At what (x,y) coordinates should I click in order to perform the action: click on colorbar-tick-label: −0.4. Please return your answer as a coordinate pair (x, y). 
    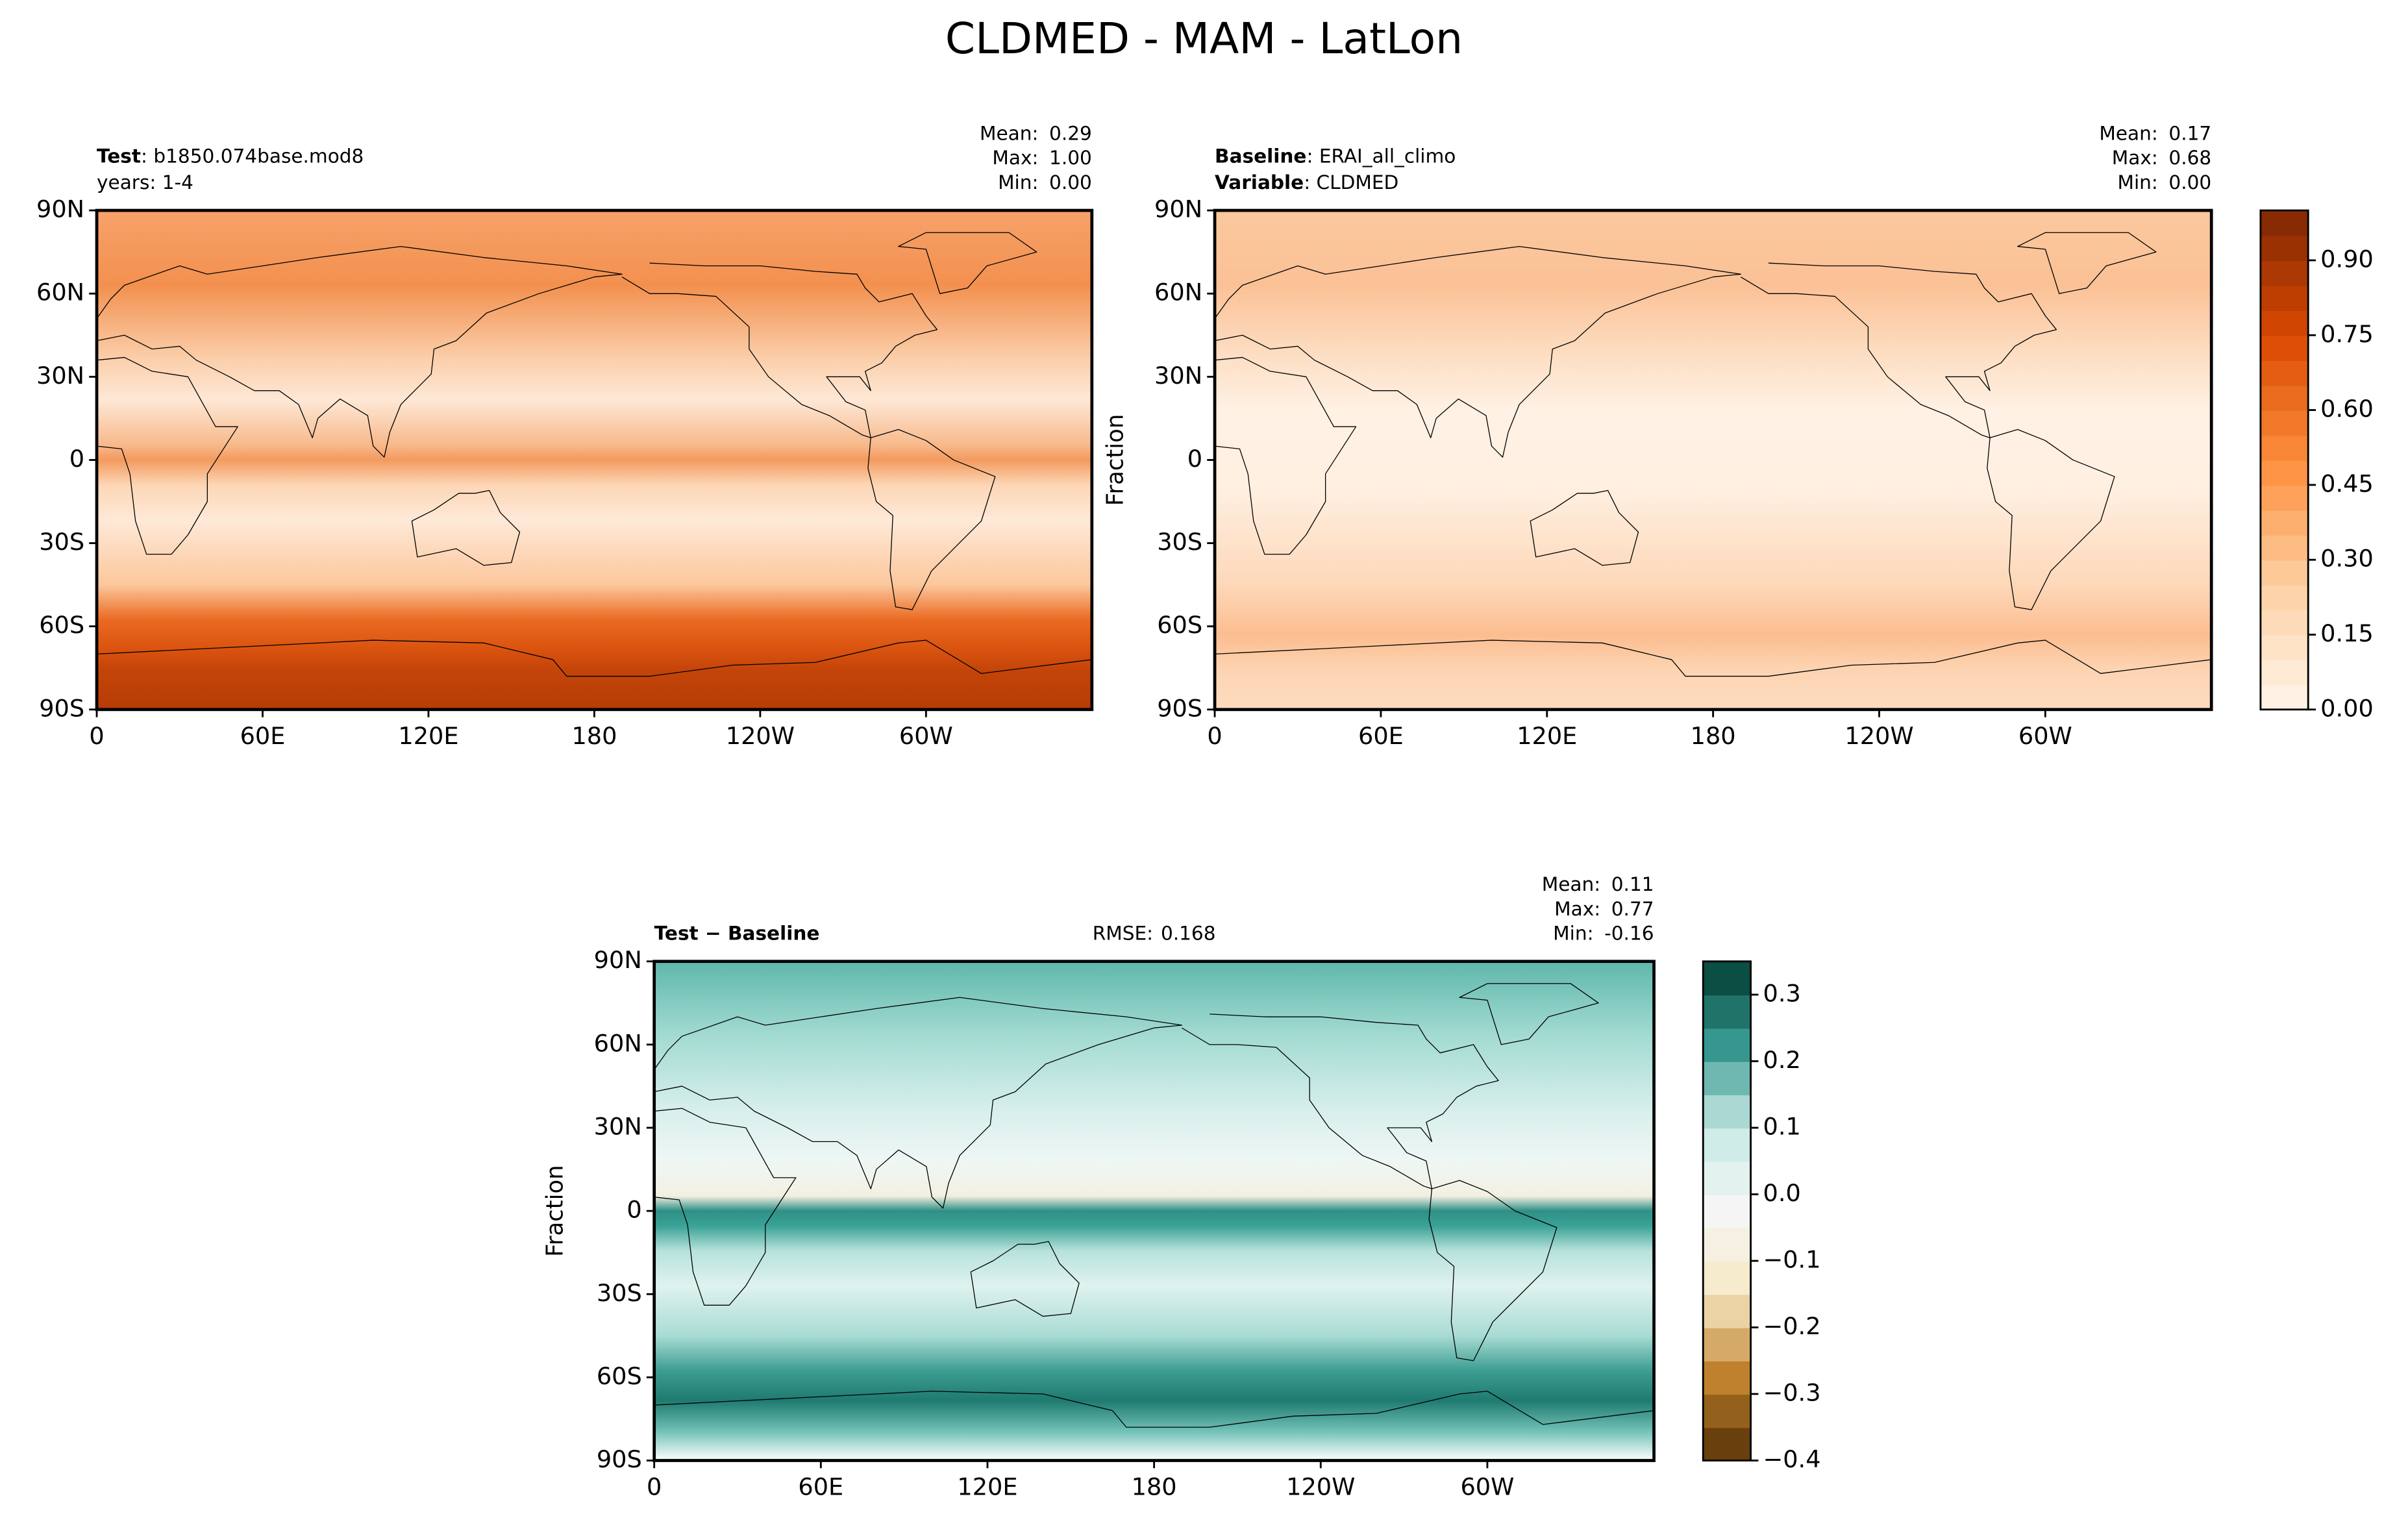
    Looking at the image, I should click on (1792, 1459).